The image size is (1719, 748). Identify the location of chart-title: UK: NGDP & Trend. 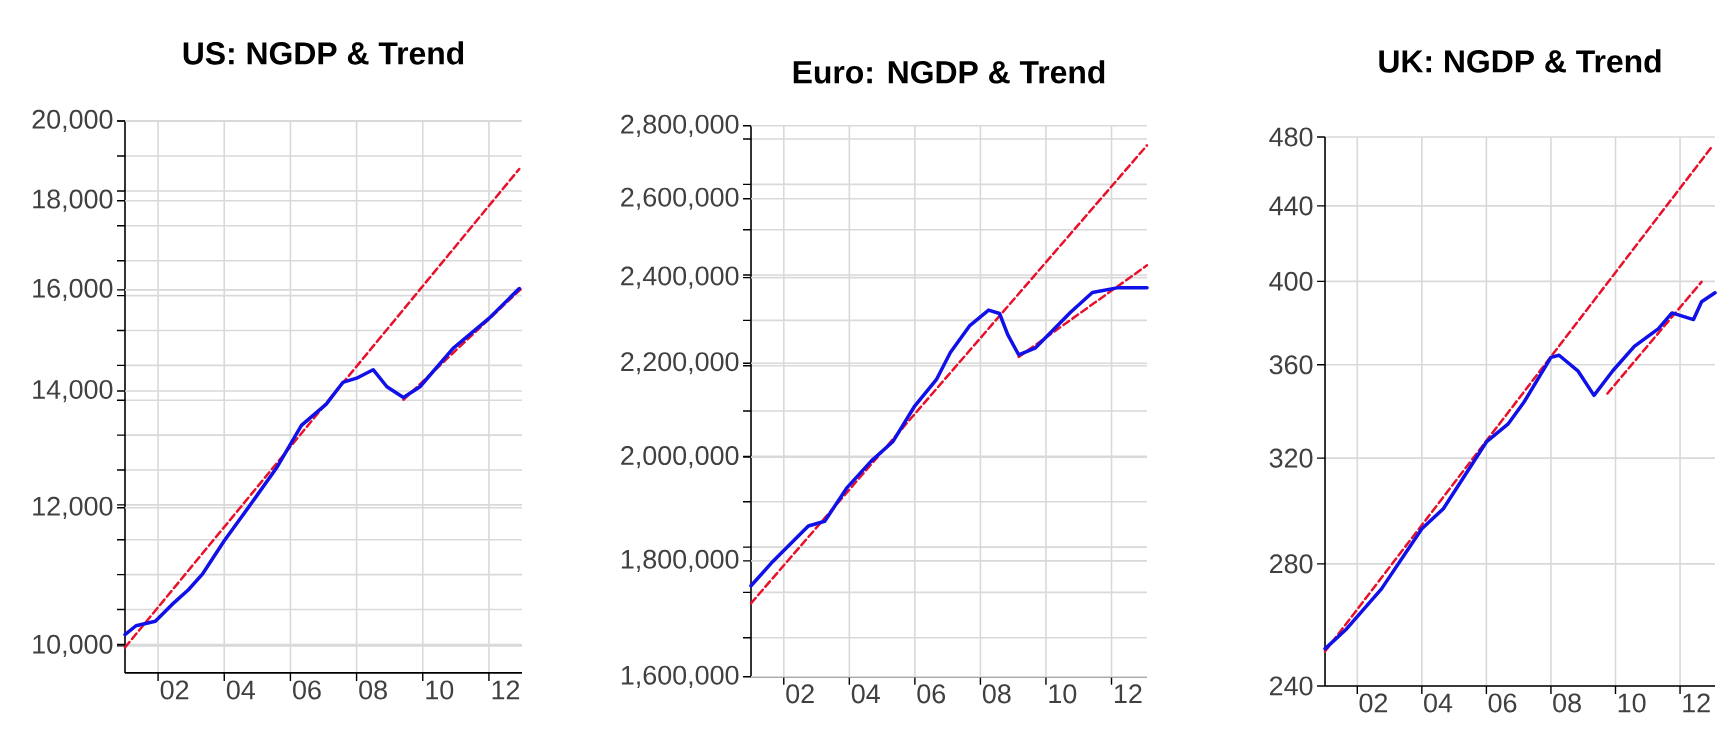
(1520, 61).